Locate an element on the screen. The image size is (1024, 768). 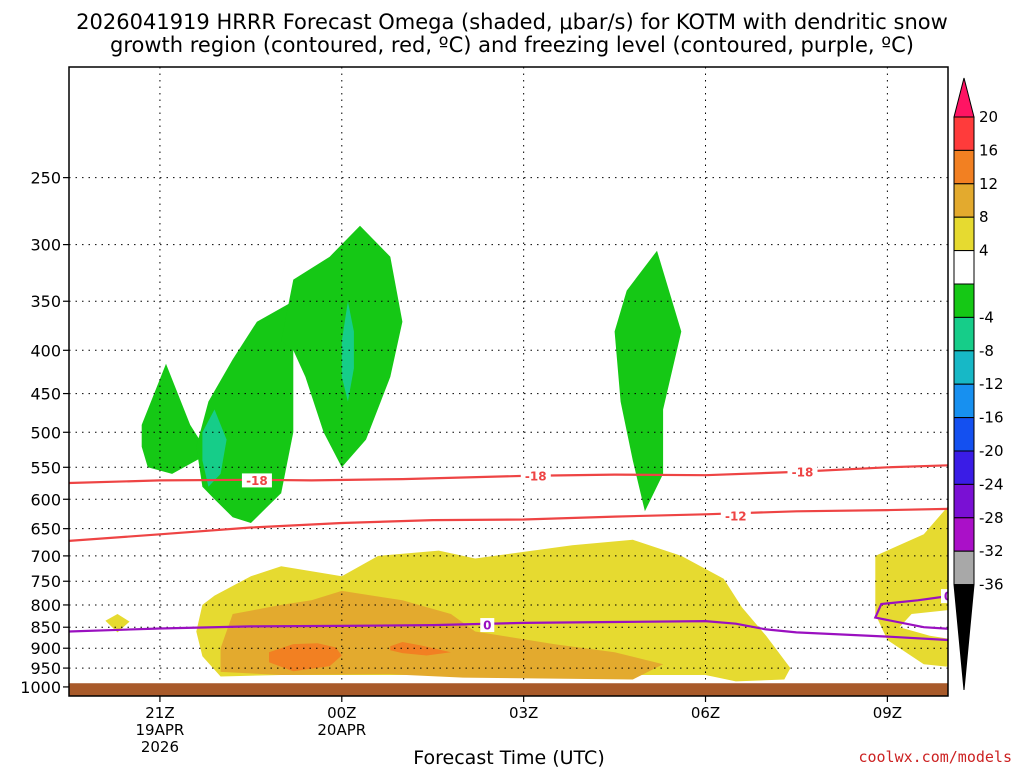
y-tick-label-650: 650 is located at coordinates (45, 529).